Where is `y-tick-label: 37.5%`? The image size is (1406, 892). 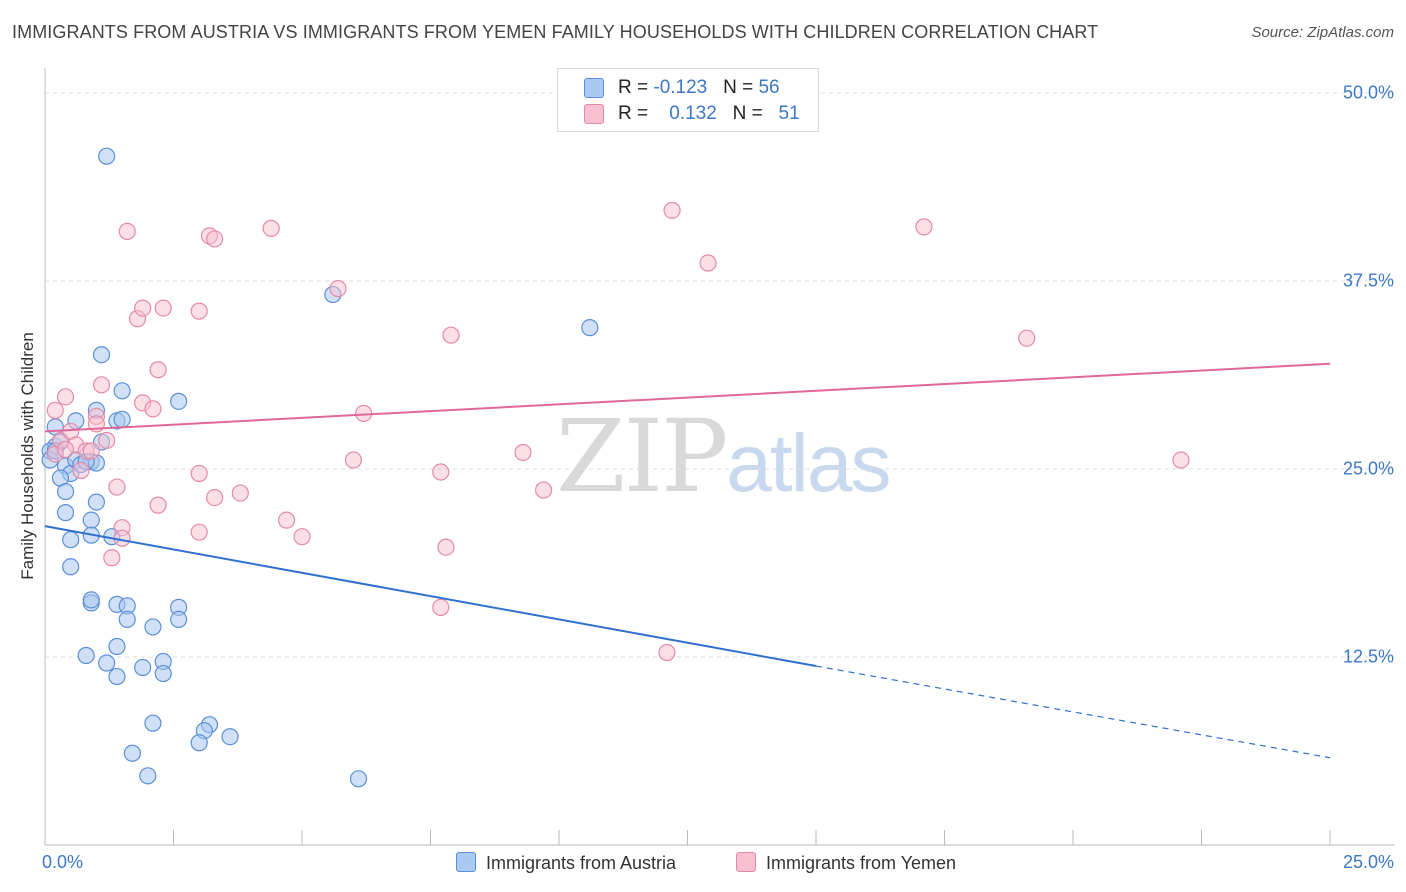
y-tick-label: 37.5% is located at coordinates (1368, 280).